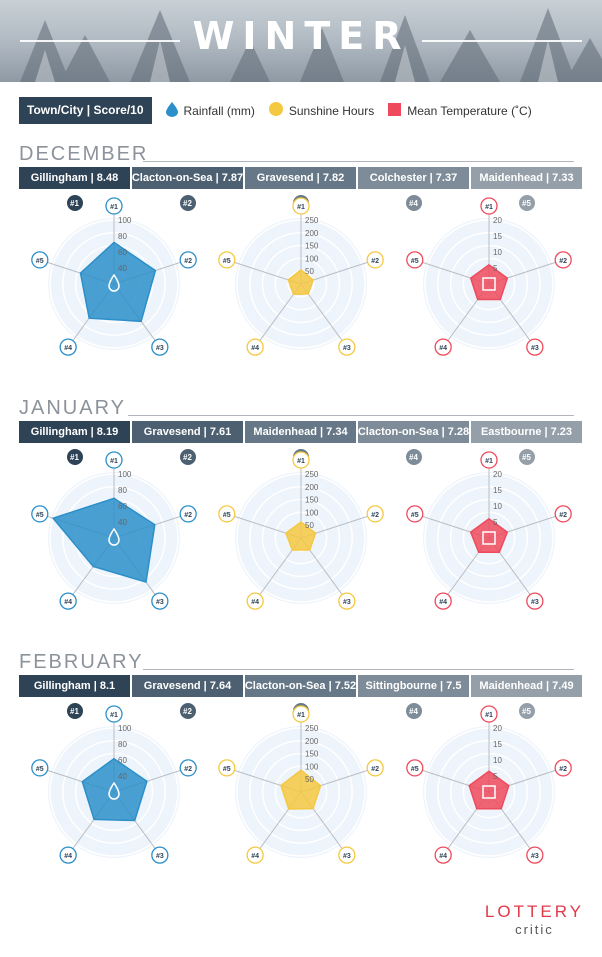 This screenshot has width=602, height=957. What do you see at coordinates (331, 110) in the screenshot?
I see `legend-label-sunshine: Sunshine Hours` at bounding box center [331, 110].